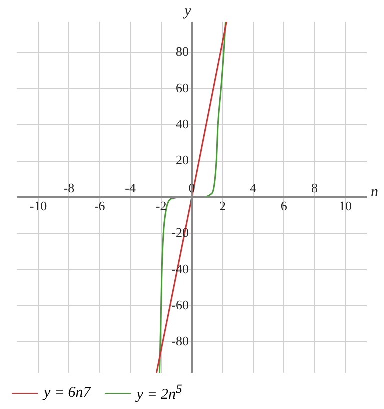 This screenshot has width=384, height=409. What do you see at coordinates (182, 52) in the screenshot?
I see `y-tick-label: 80` at bounding box center [182, 52].